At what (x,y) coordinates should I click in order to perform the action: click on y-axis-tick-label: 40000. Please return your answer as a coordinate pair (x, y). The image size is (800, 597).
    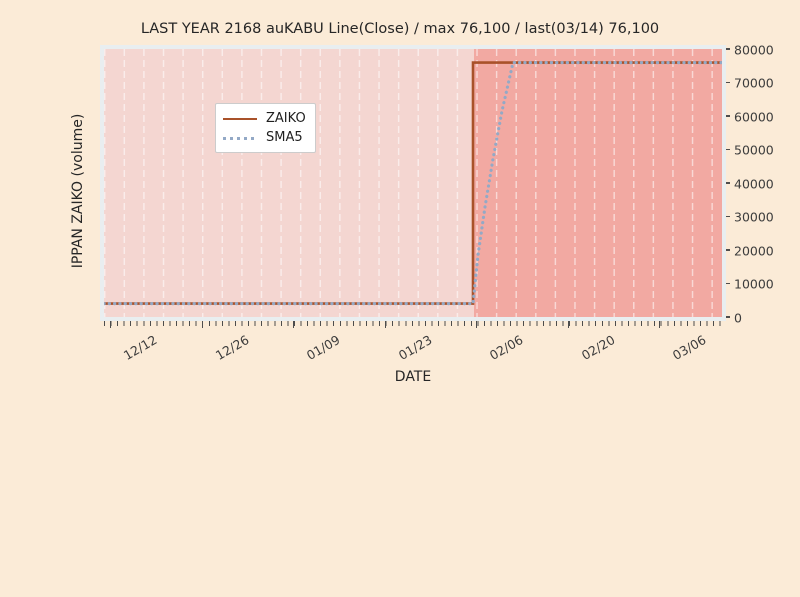
    Looking at the image, I should click on (754, 183).